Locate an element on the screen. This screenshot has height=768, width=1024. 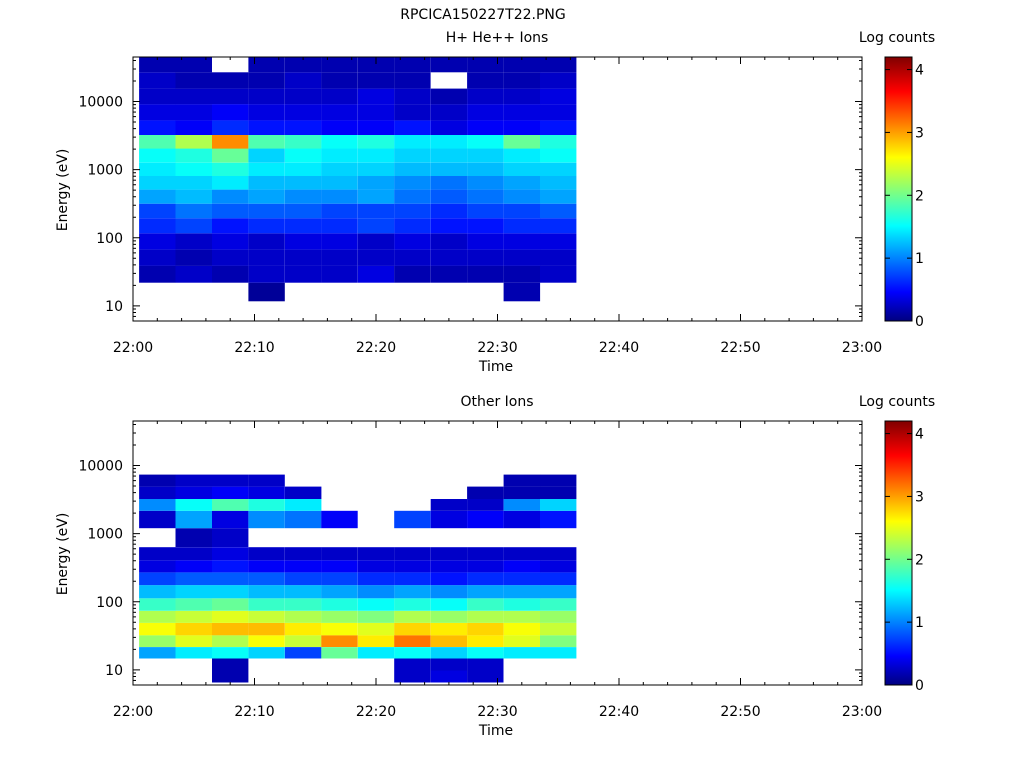
x-axis-label: Time is located at coordinates (495, 731).